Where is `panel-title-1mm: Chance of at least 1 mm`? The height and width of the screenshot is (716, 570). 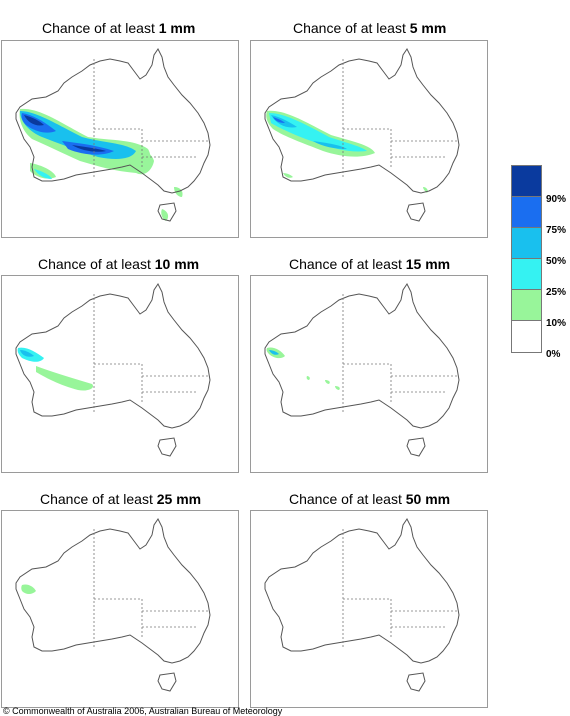 panel-title-1mm: Chance of at least 1 mm is located at coordinates (119, 28).